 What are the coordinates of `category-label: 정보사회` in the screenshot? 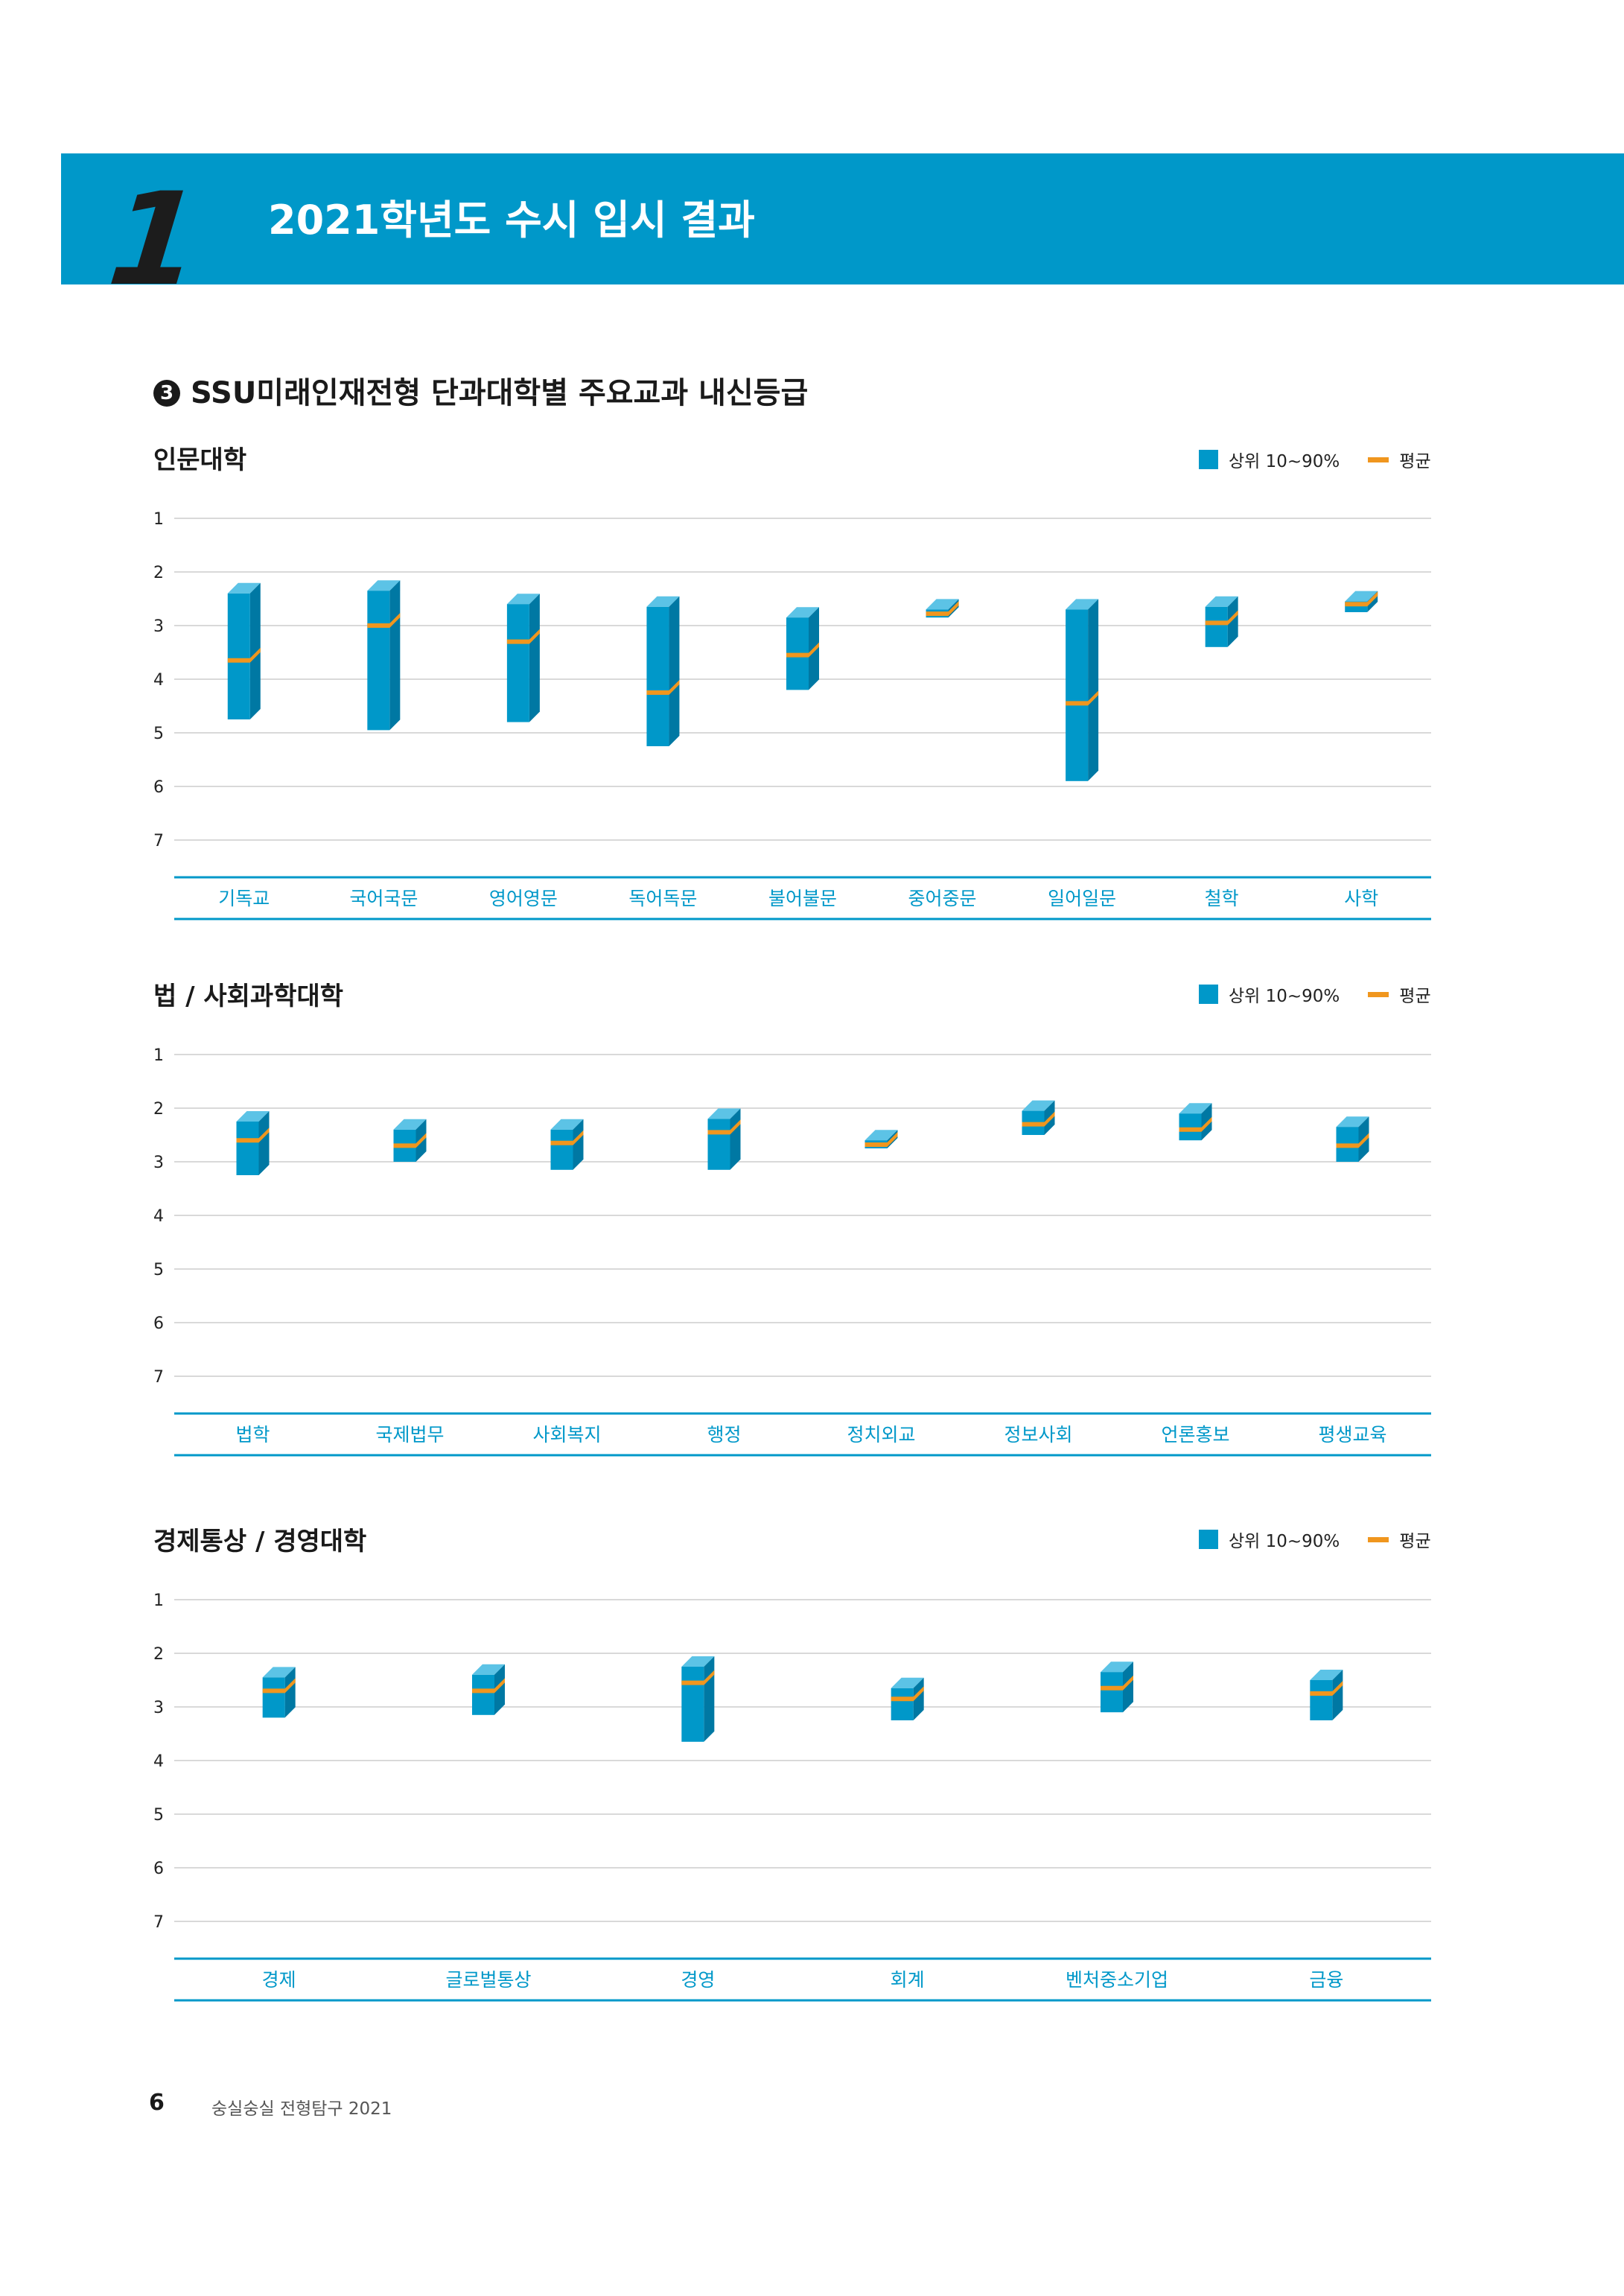 It's located at (1038, 1435).